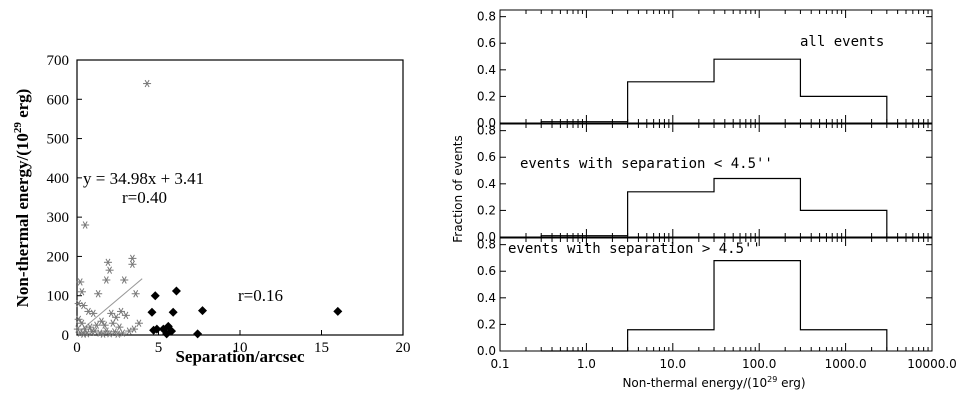 This screenshot has width=966, height=396. I want to click on r-value-annotation-small: r=0.40, so click(144, 197).